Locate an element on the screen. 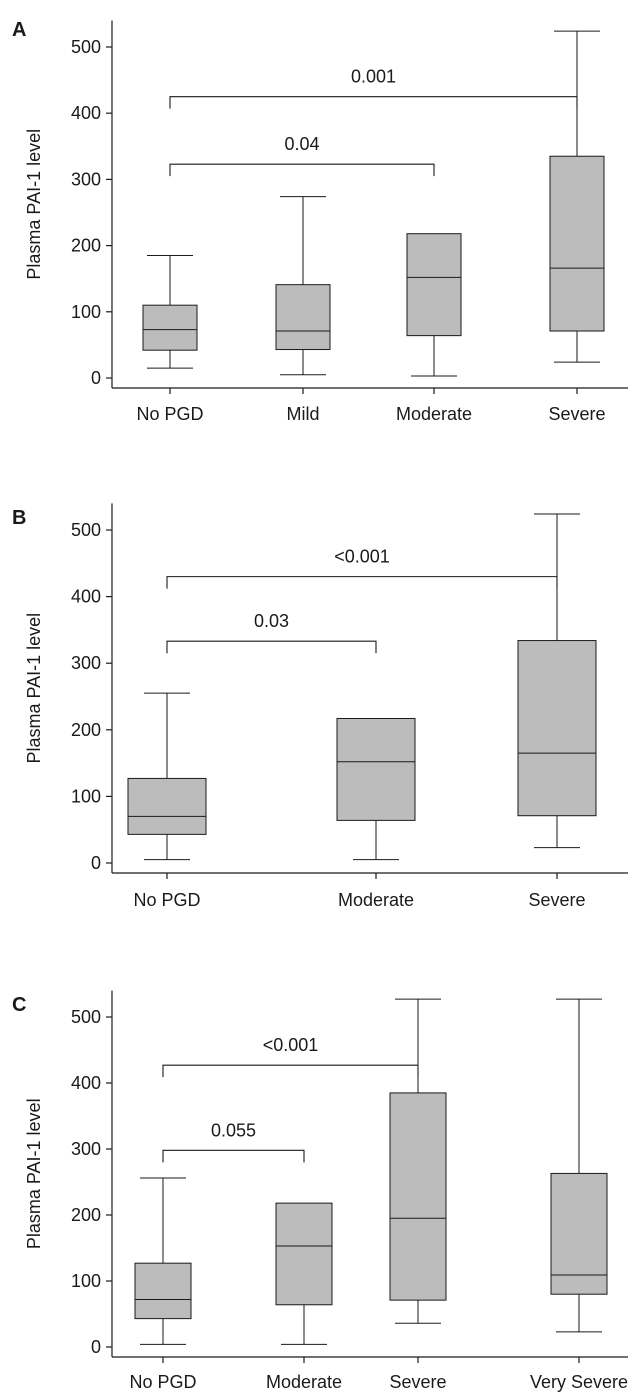 The image size is (633, 1396). comparison-bracket: 0.03 is located at coordinates (271, 632).